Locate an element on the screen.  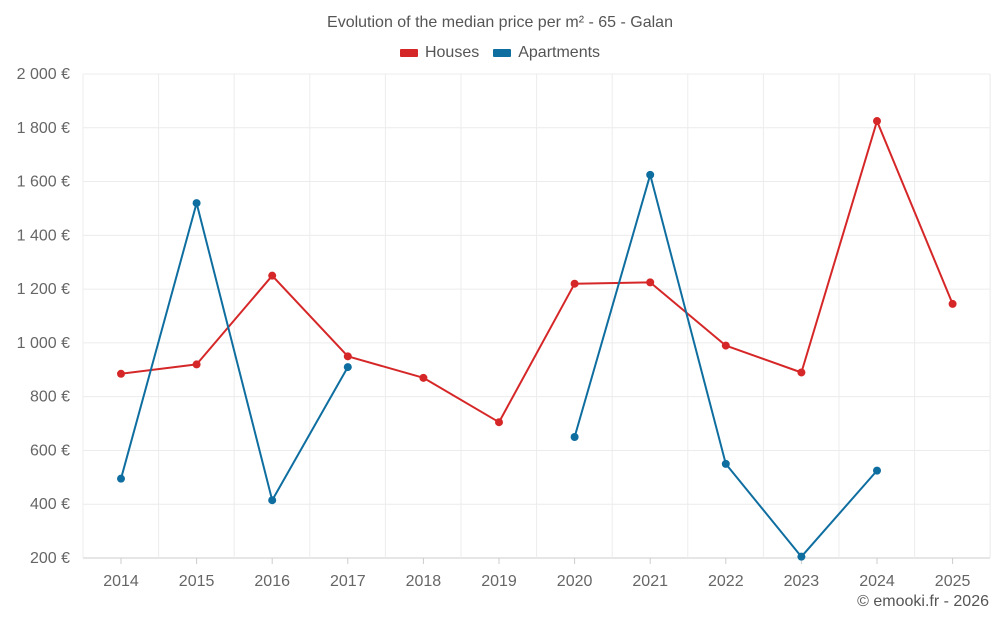
y-tick-label: 1 400 € is located at coordinates (43, 235).